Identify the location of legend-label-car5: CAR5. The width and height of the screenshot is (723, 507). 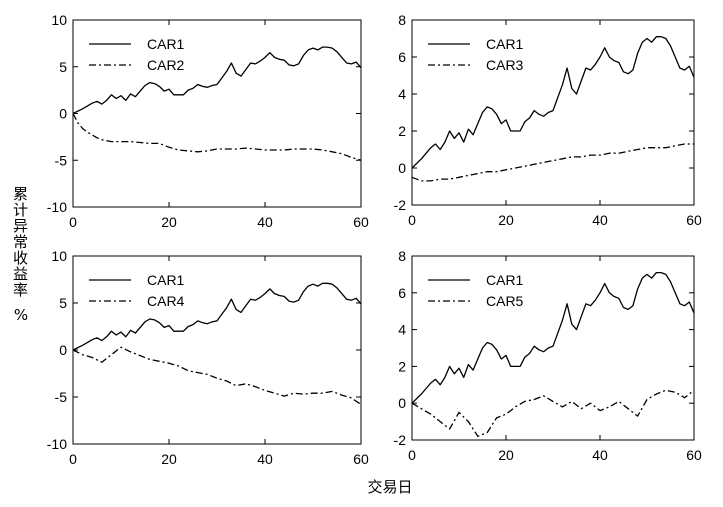
(505, 301).